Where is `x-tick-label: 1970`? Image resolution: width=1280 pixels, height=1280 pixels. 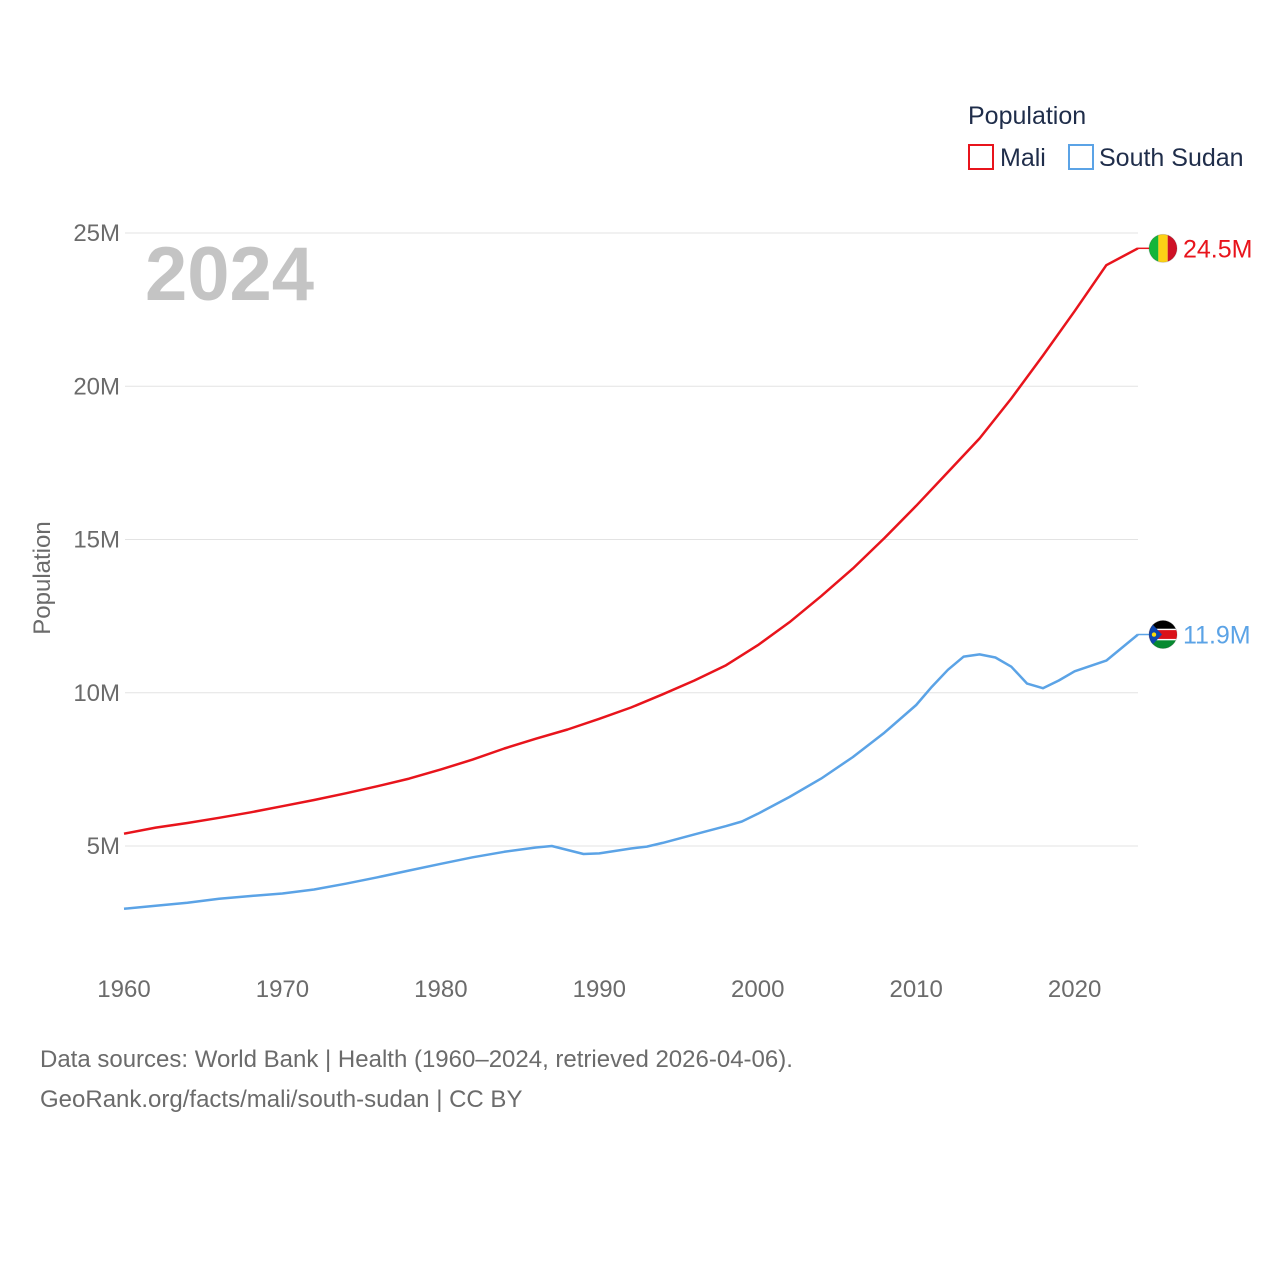 x-tick-label: 1970 is located at coordinates (282, 989).